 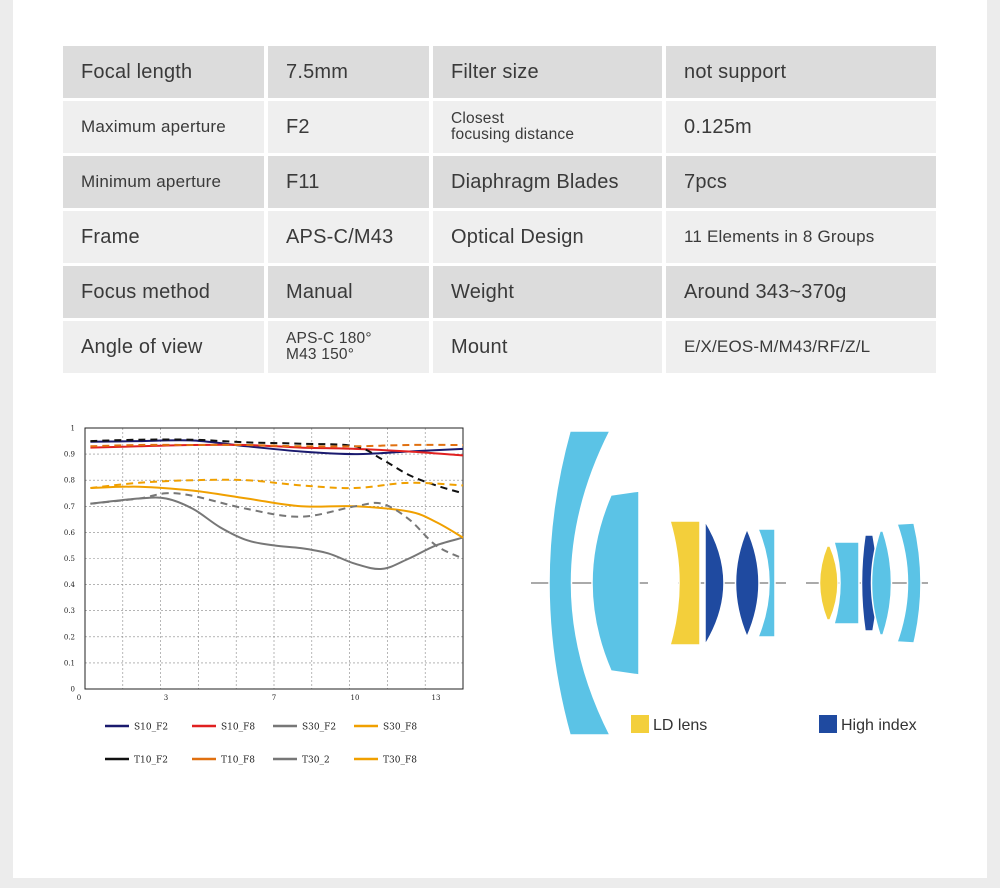 What do you see at coordinates (400, 728) in the screenshot?
I see `legend-label: S30_F8` at bounding box center [400, 728].